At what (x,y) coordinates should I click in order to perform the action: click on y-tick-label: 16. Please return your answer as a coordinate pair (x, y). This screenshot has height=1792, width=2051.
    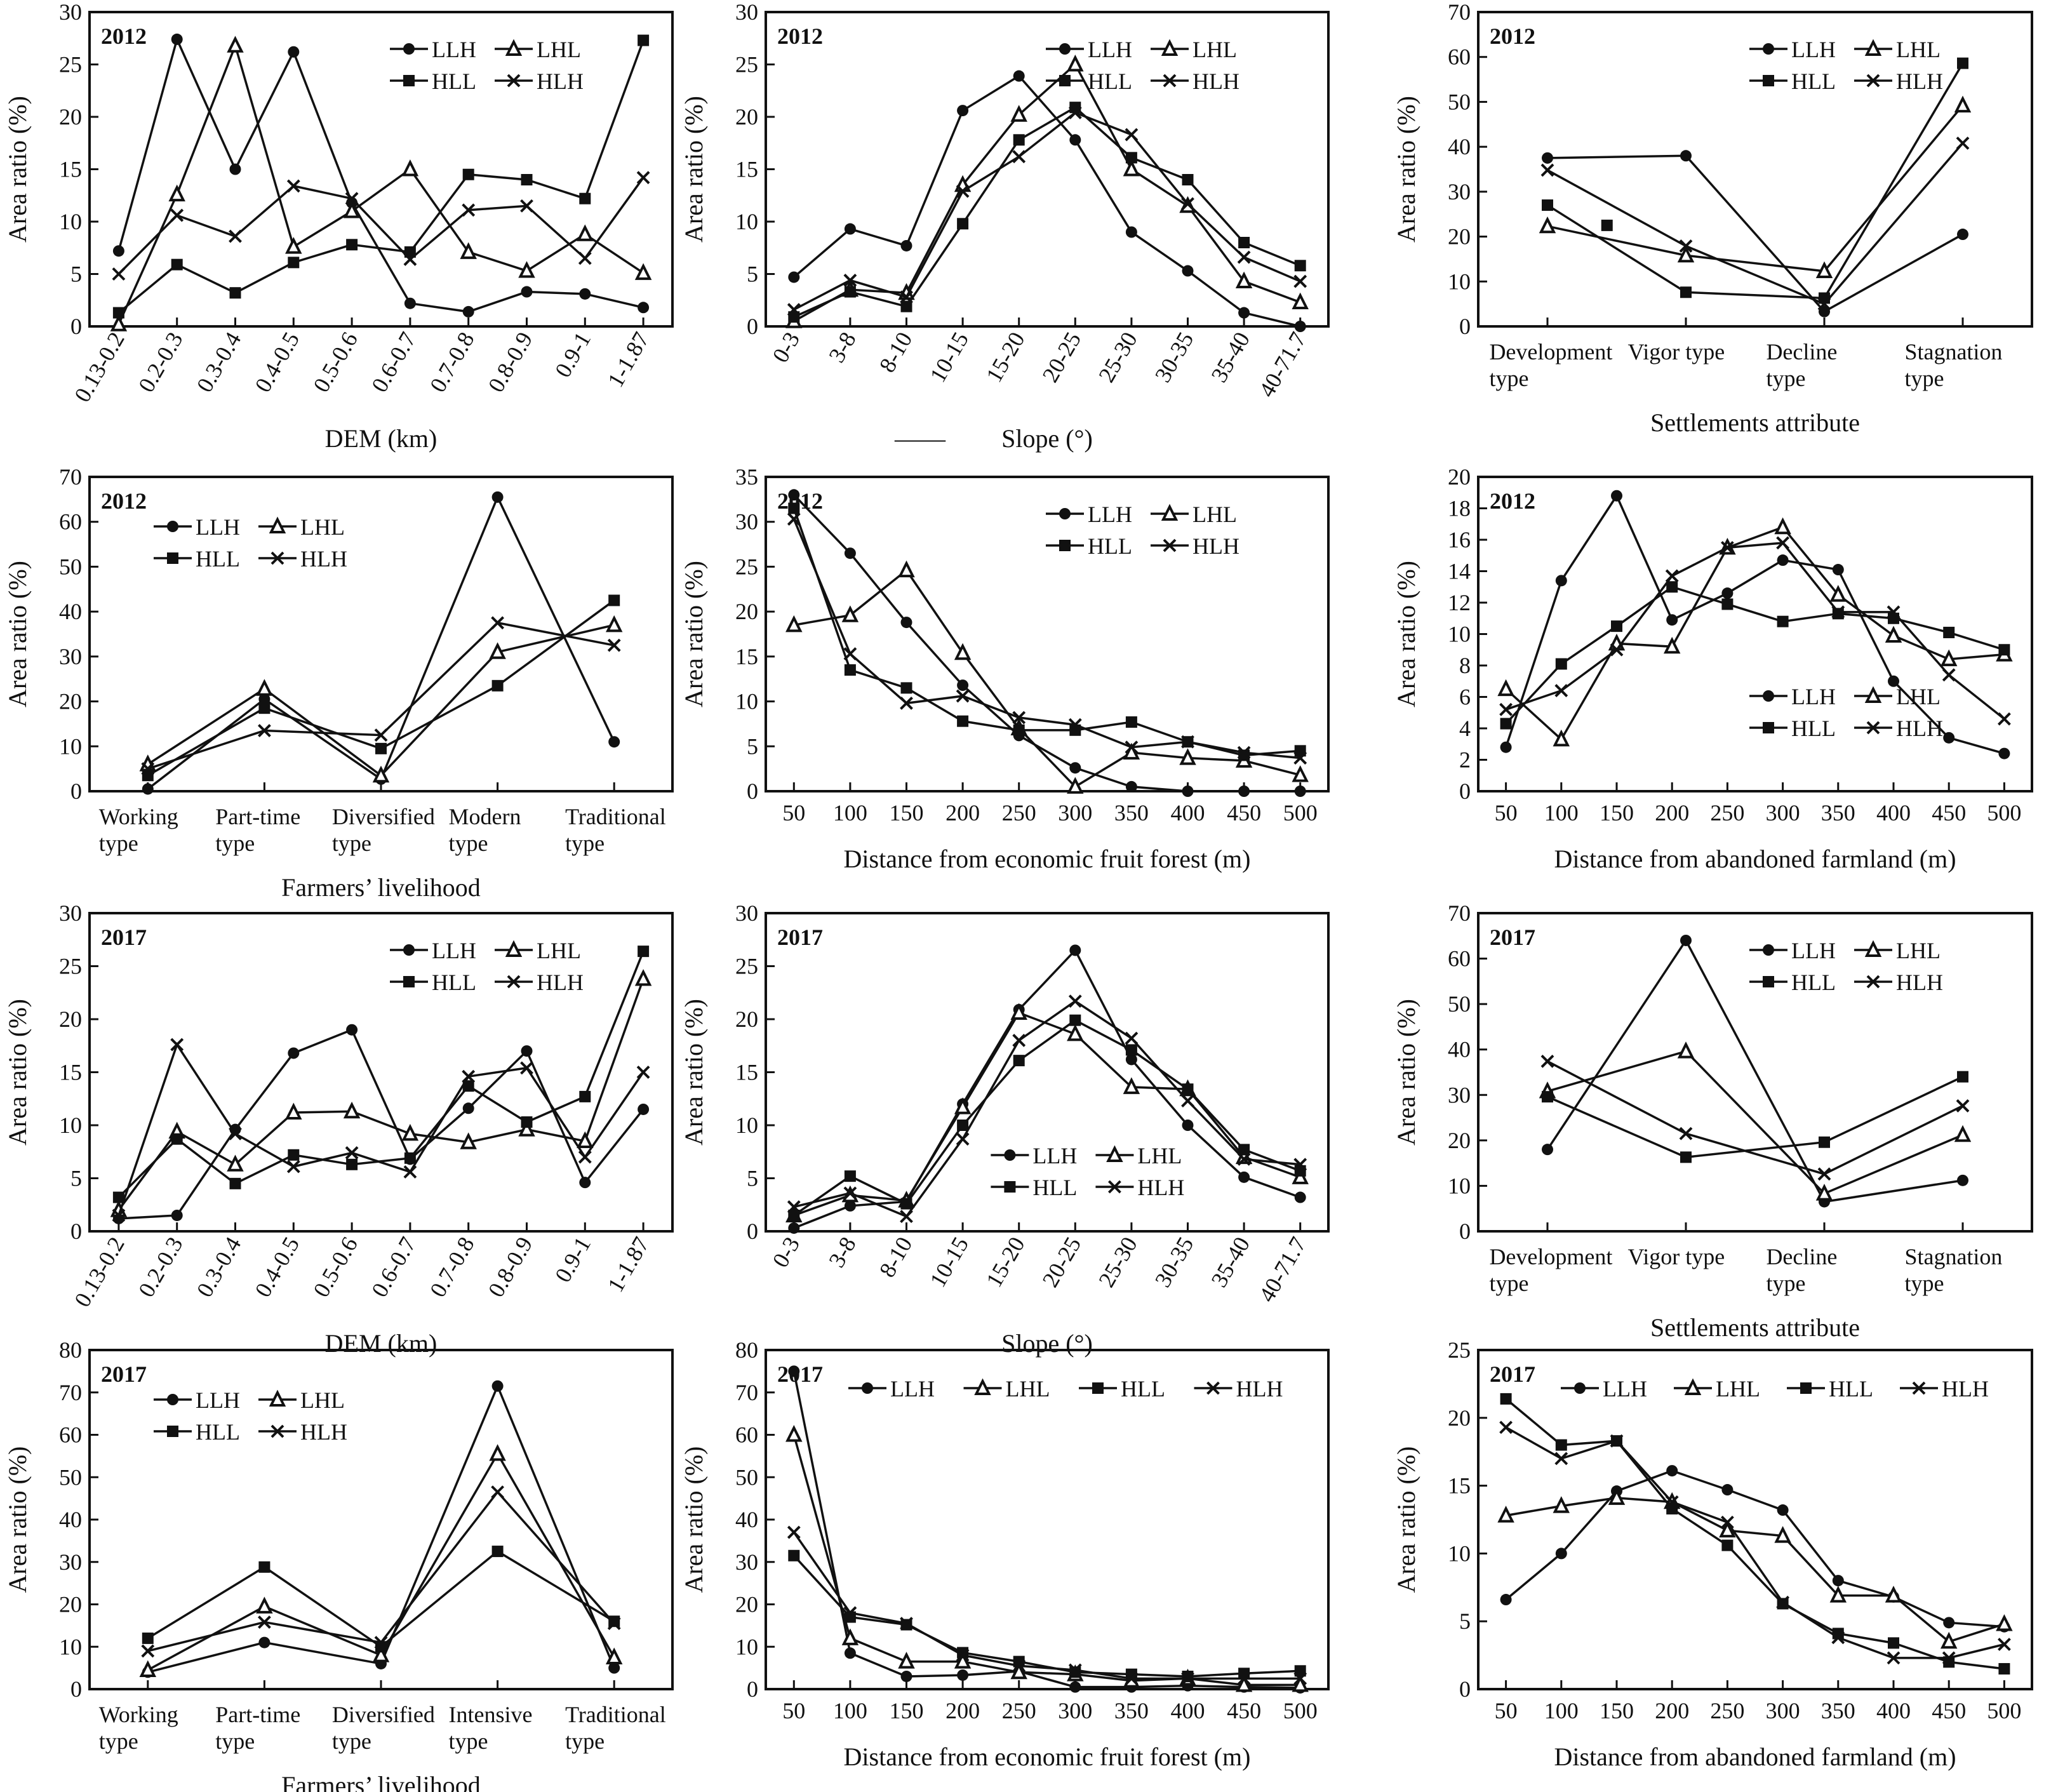
    Looking at the image, I should click on (1459, 539).